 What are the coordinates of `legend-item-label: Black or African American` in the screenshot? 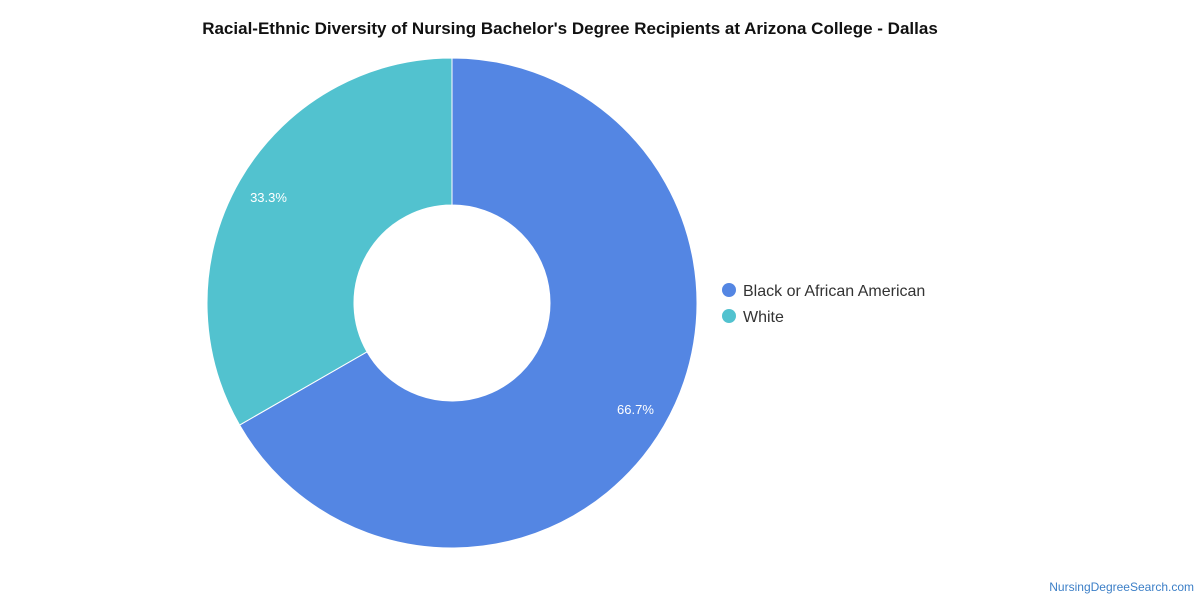 It's located at (834, 291).